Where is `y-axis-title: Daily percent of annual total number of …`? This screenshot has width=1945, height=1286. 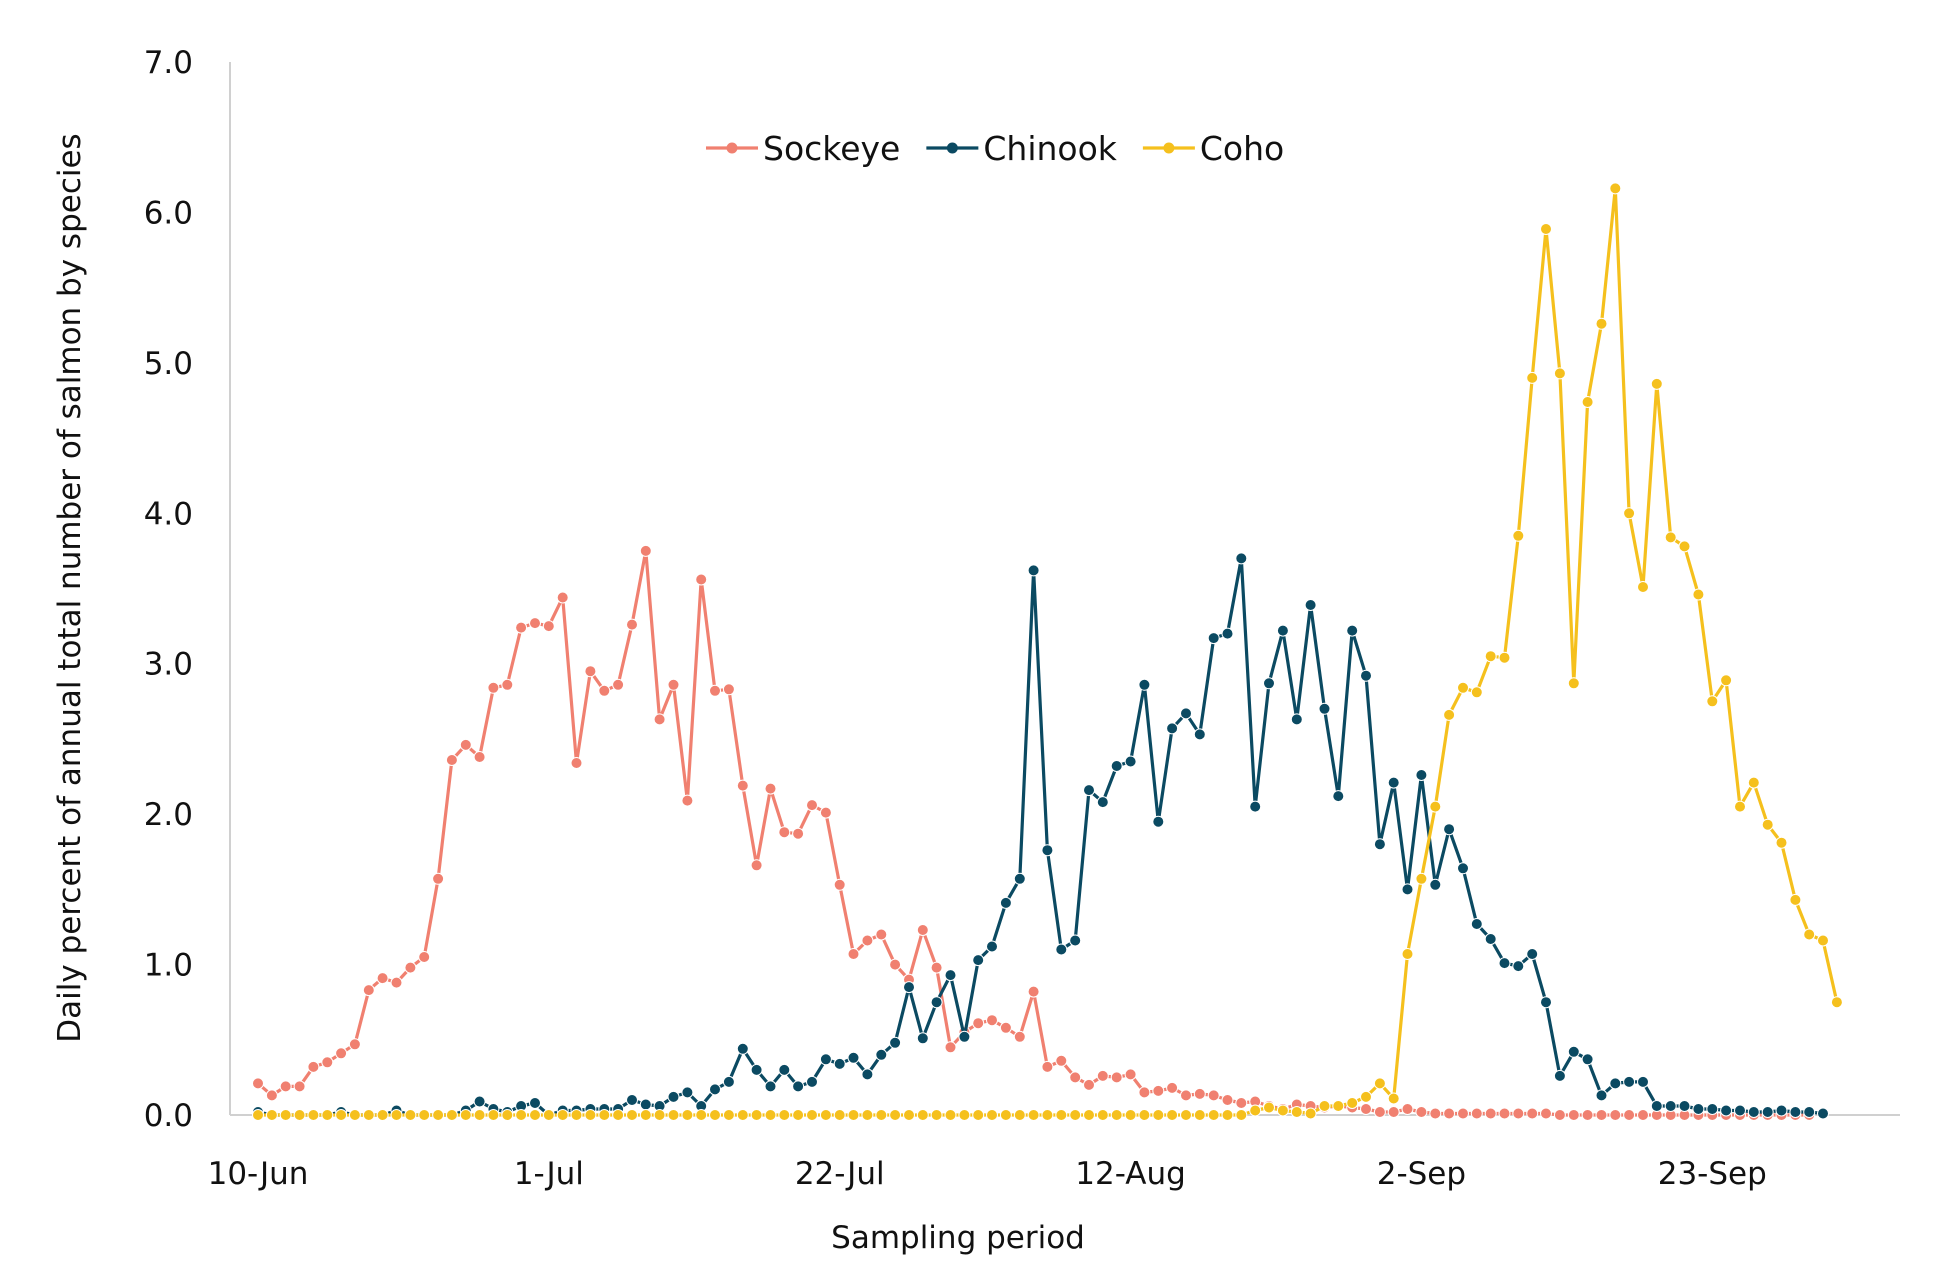 y-axis-title: Daily percent of annual total number of … is located at coordinates (70, 587).